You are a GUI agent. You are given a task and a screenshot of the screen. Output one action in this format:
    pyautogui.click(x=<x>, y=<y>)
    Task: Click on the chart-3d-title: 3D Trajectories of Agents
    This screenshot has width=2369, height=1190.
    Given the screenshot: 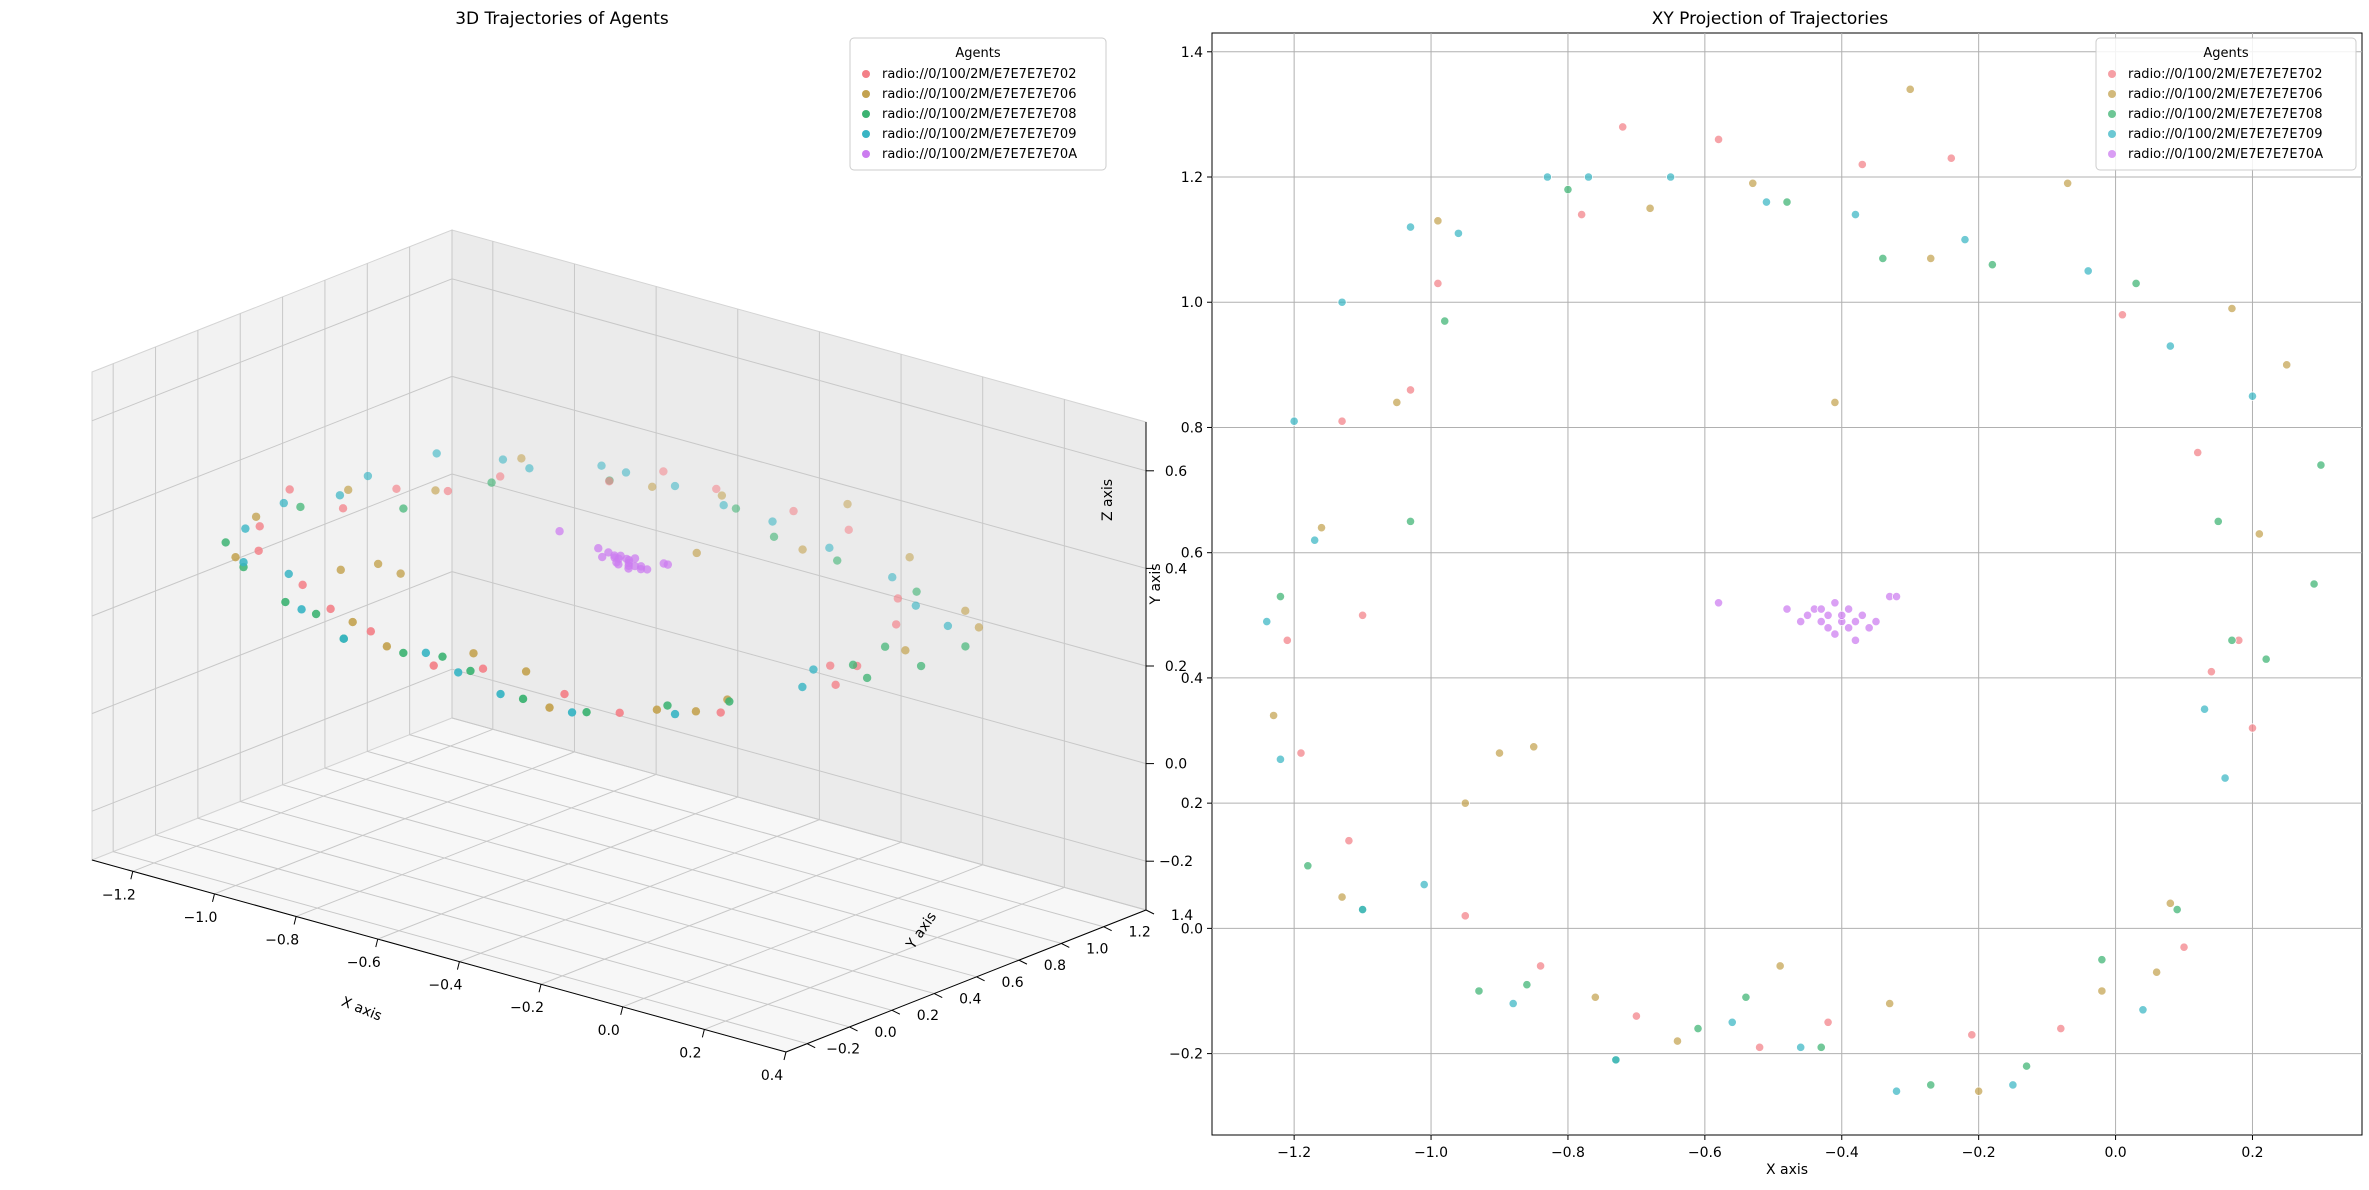 What is the action you would take?
    pyautogui.click(x=562, y=19)
    